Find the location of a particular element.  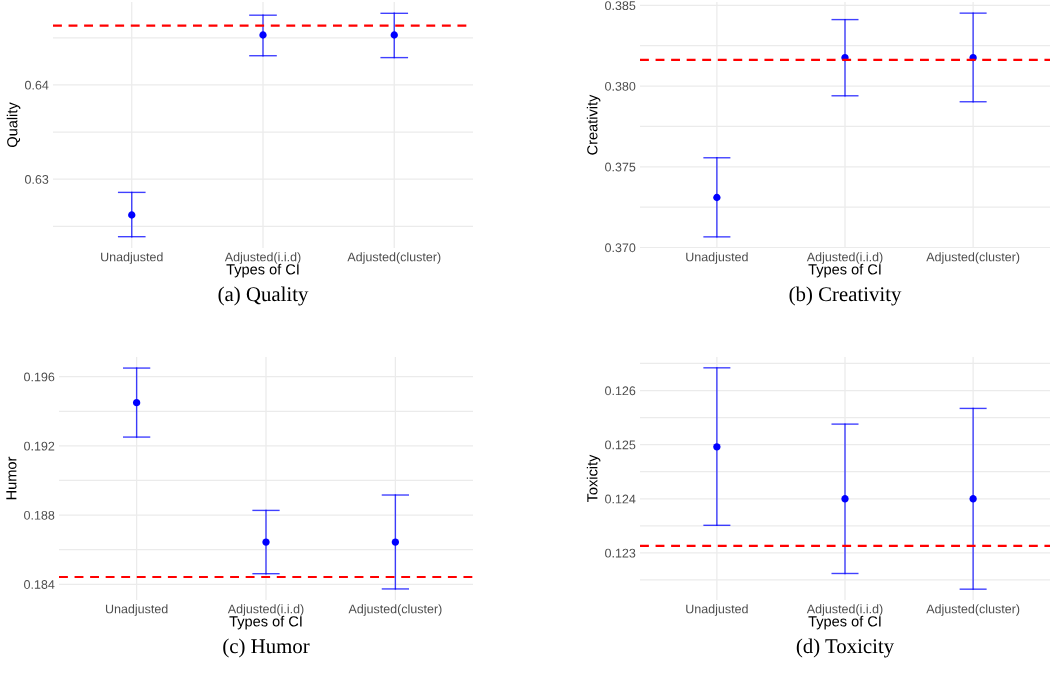

text: (b) Creativity is located at coordinates (845, 296).